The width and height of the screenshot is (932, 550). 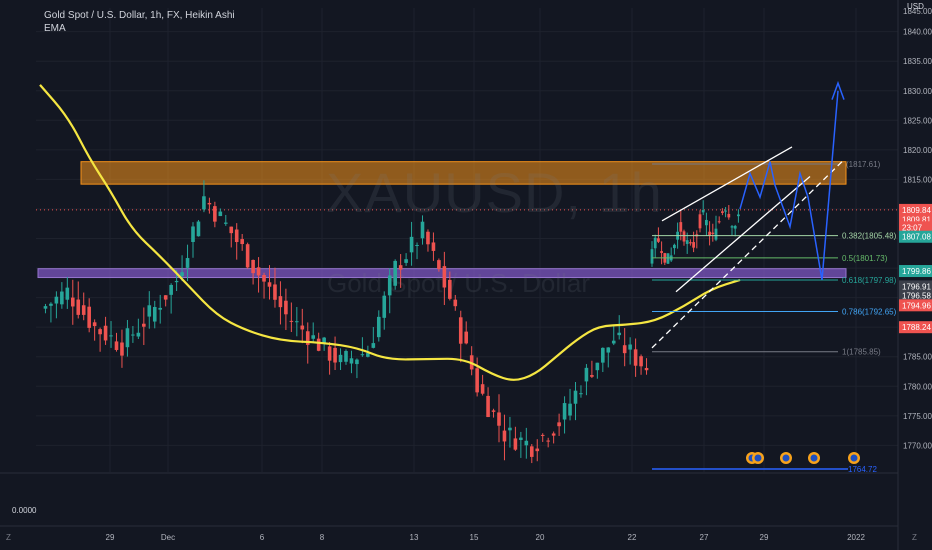 What do you see at coordinates (474, 537) in the screenshot?
I see `time-axis-label: 15` at bounding box center [474, 537].